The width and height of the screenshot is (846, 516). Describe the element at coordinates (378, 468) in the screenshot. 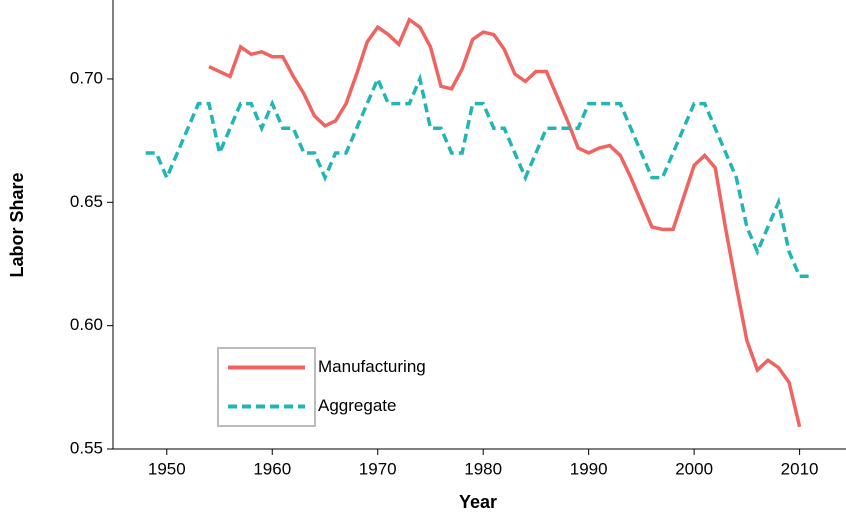

I see `x-tick-label: 1970` at that location.